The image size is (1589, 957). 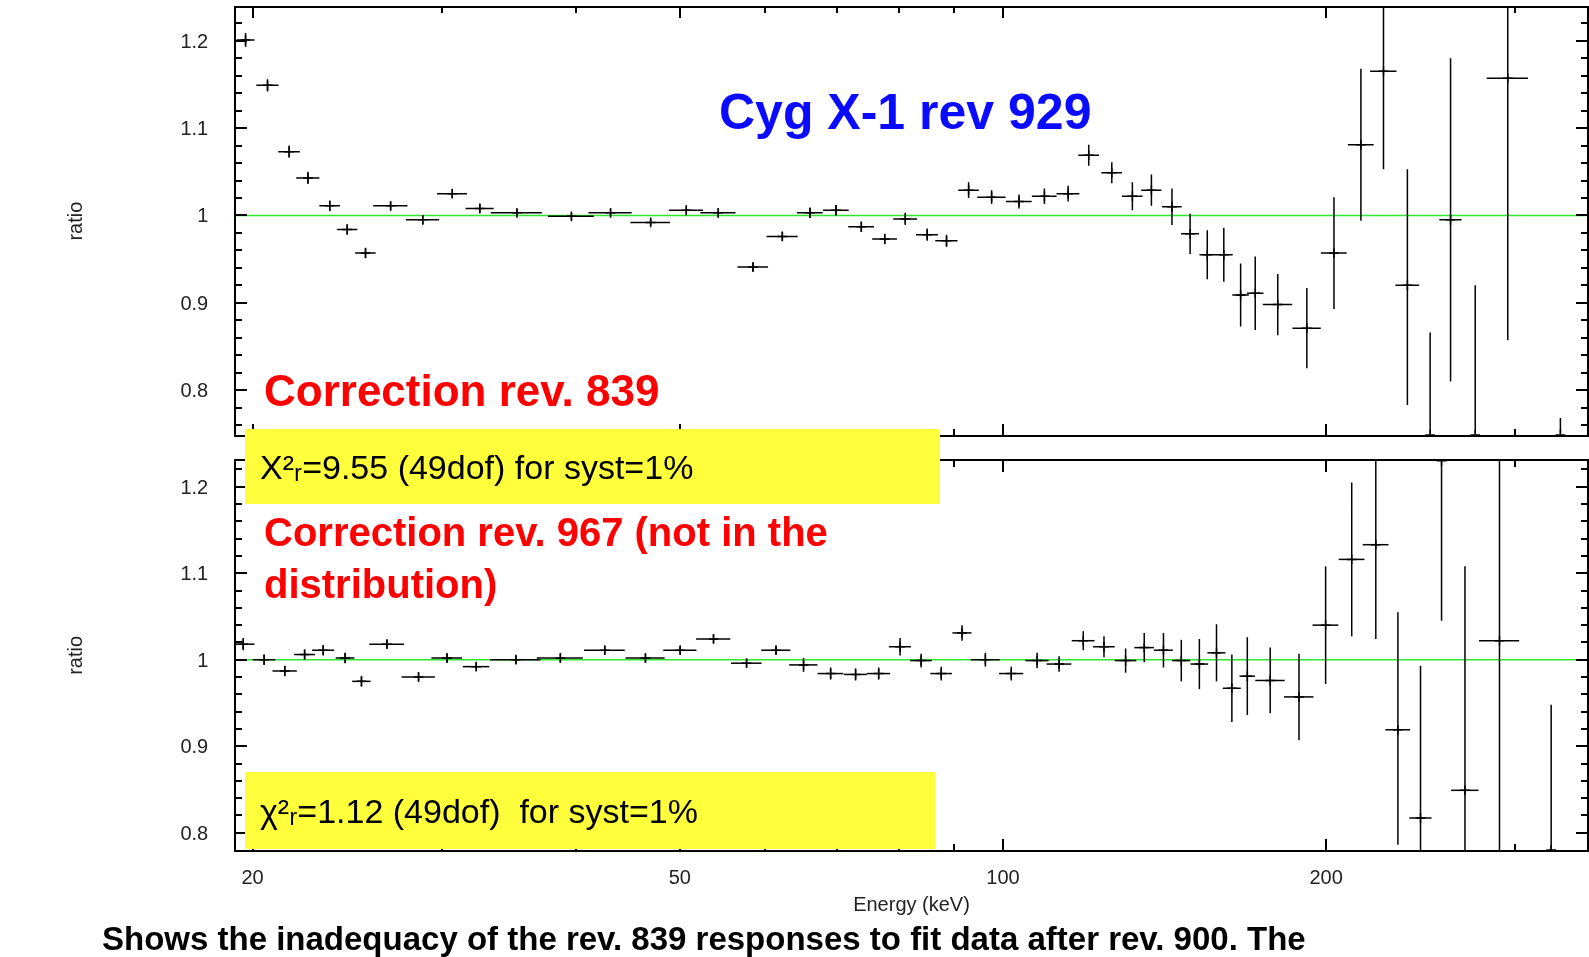 What do you see at coordinates (679, 876) in the screenshot?
I see `x-tick-label: 50` at bounding box center [679, 876].